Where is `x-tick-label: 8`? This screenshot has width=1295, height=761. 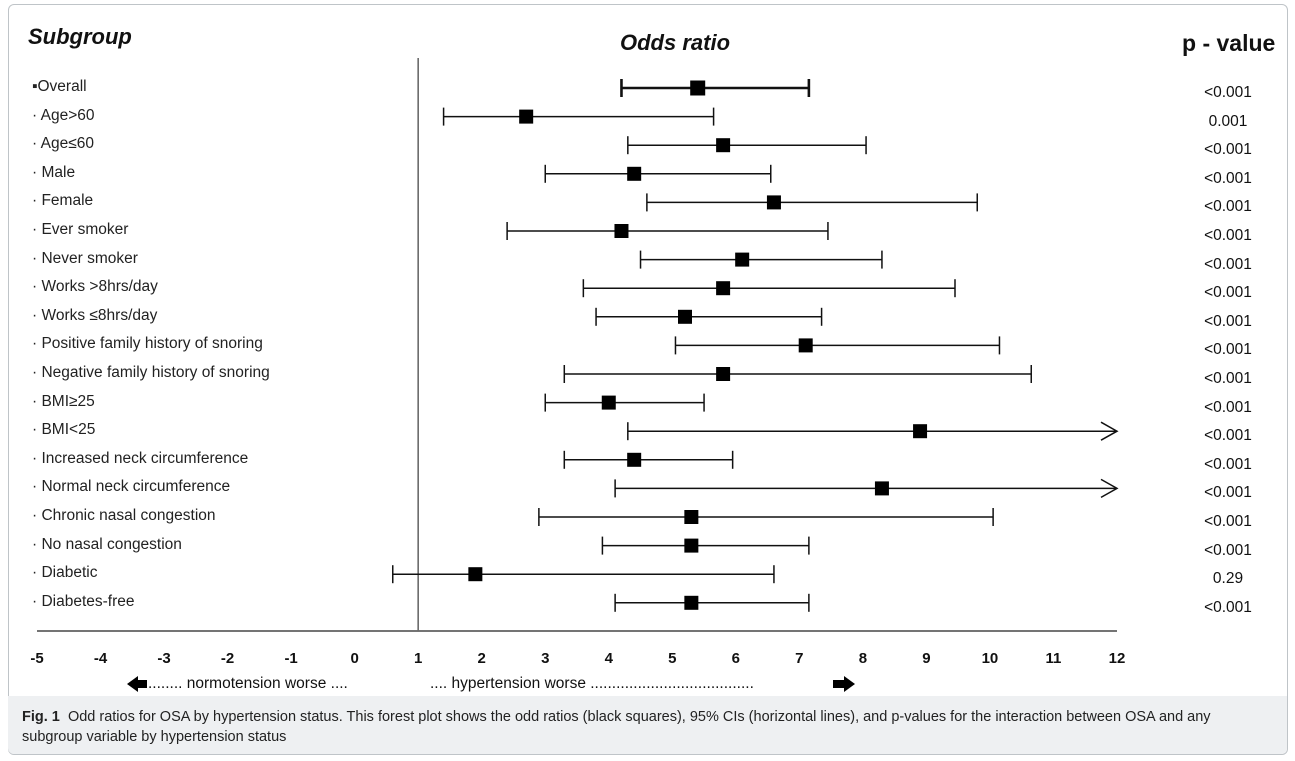
x-tick-label: 8 is located at coordinates (863, 658).